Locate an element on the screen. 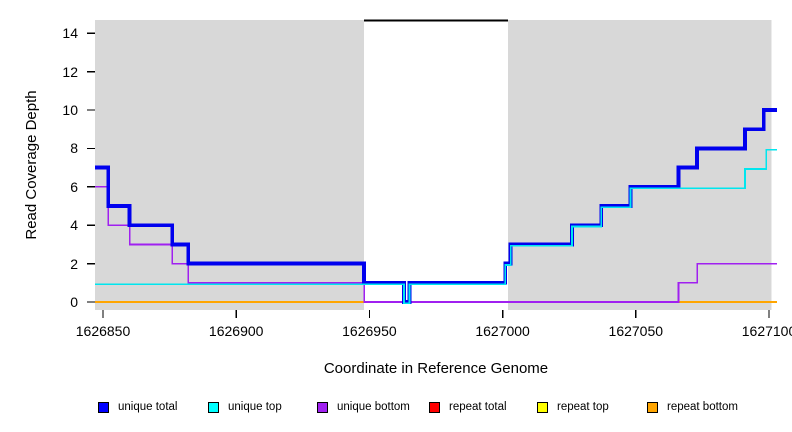  legend-swatch-unique-top is located at coordinates (213, 407).